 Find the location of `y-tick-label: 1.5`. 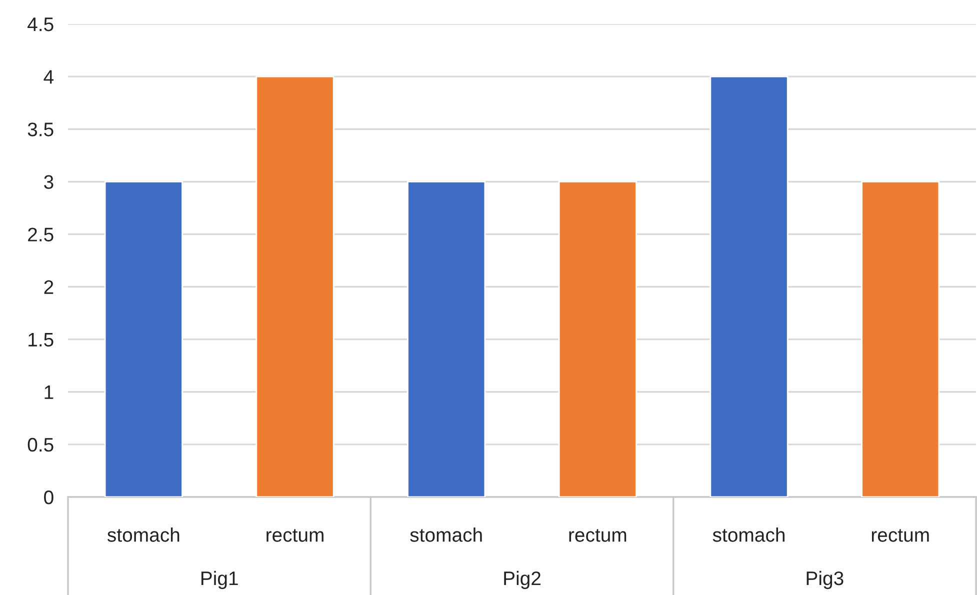

y-tick-label: 1.5 is located at coordinates (41, 340).